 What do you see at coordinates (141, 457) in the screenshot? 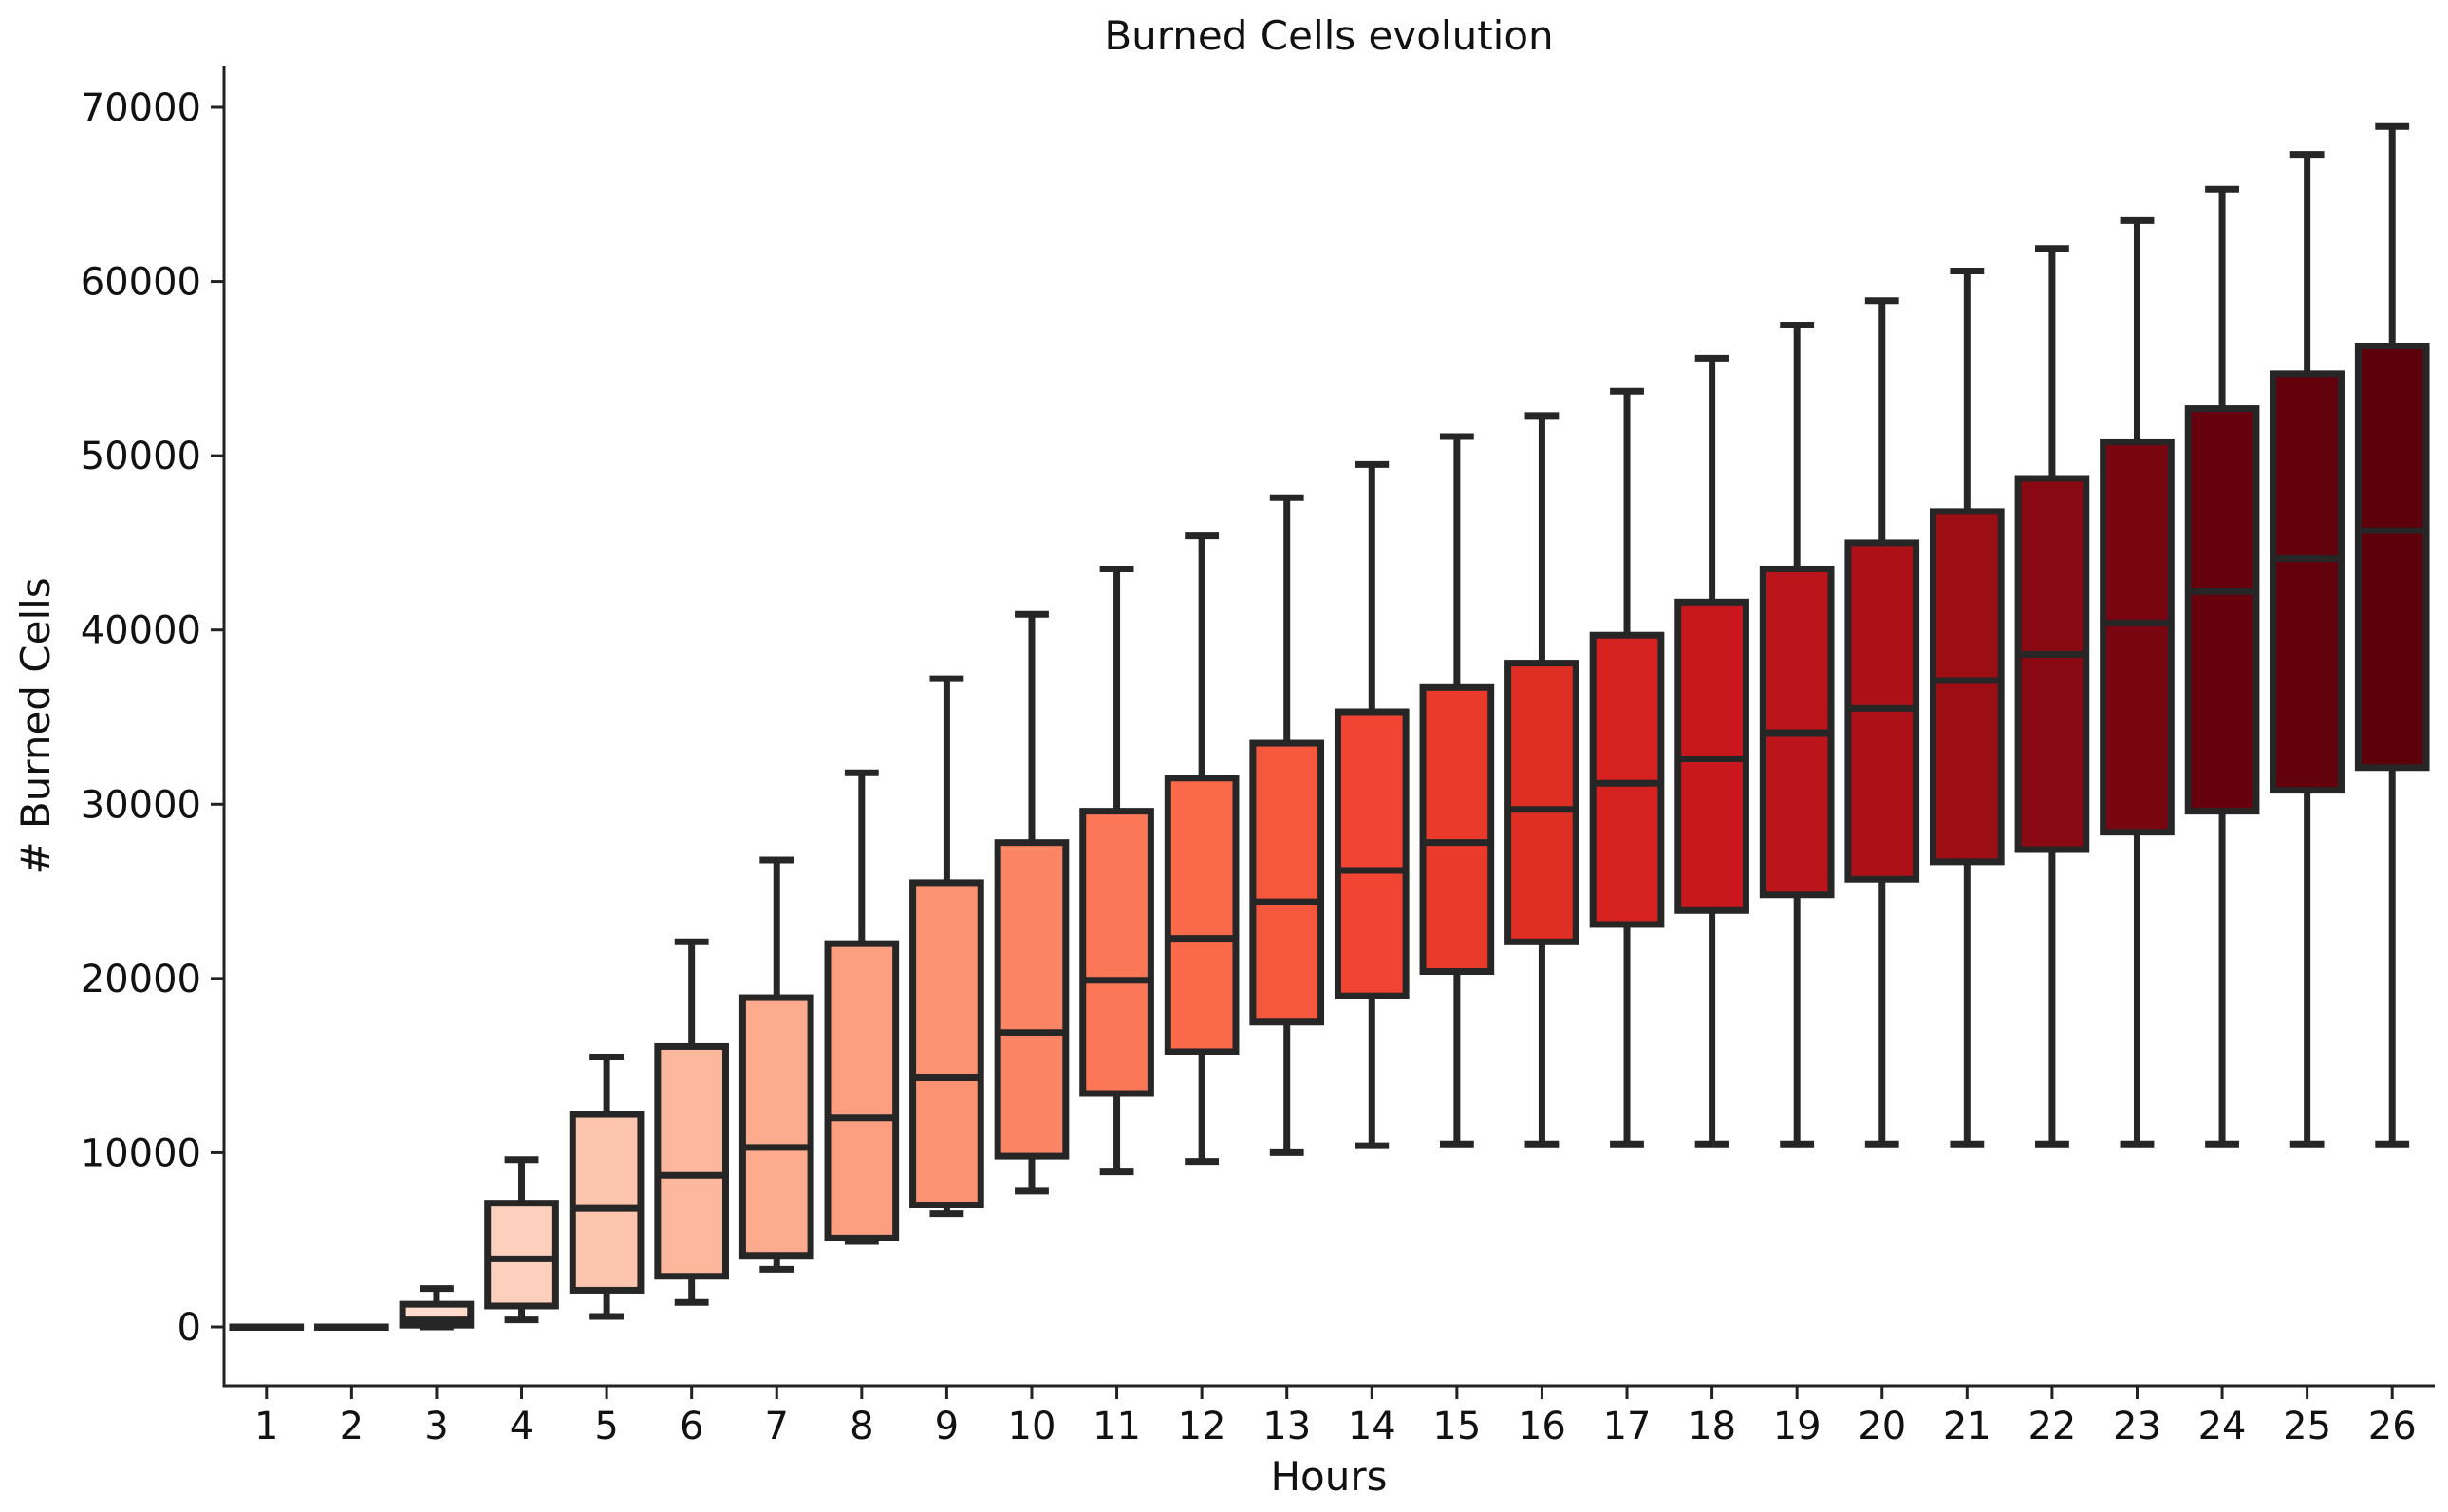
I see `y-tick-label: 50000` at bounding box center [141, 457].